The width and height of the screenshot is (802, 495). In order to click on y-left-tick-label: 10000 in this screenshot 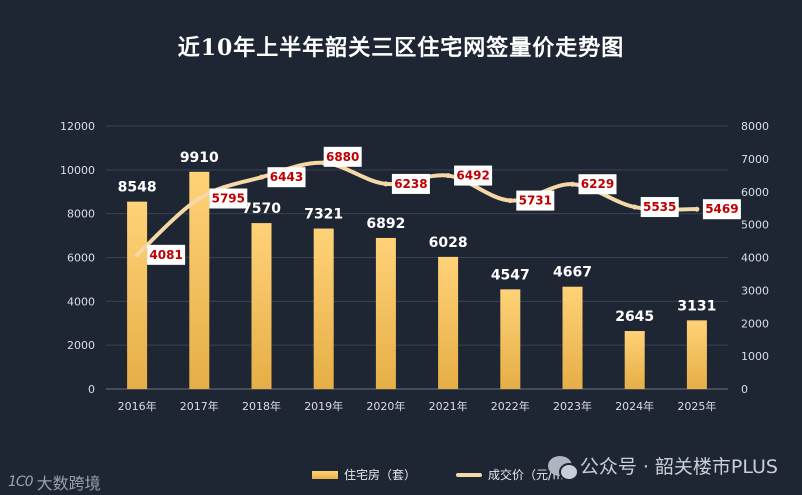, I will do `click(77, 170)`.